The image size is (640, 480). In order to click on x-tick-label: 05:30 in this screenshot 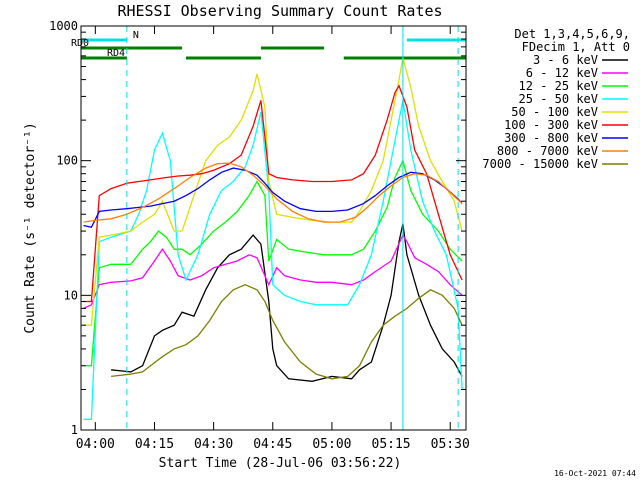, I will do `click(450, 444)`.